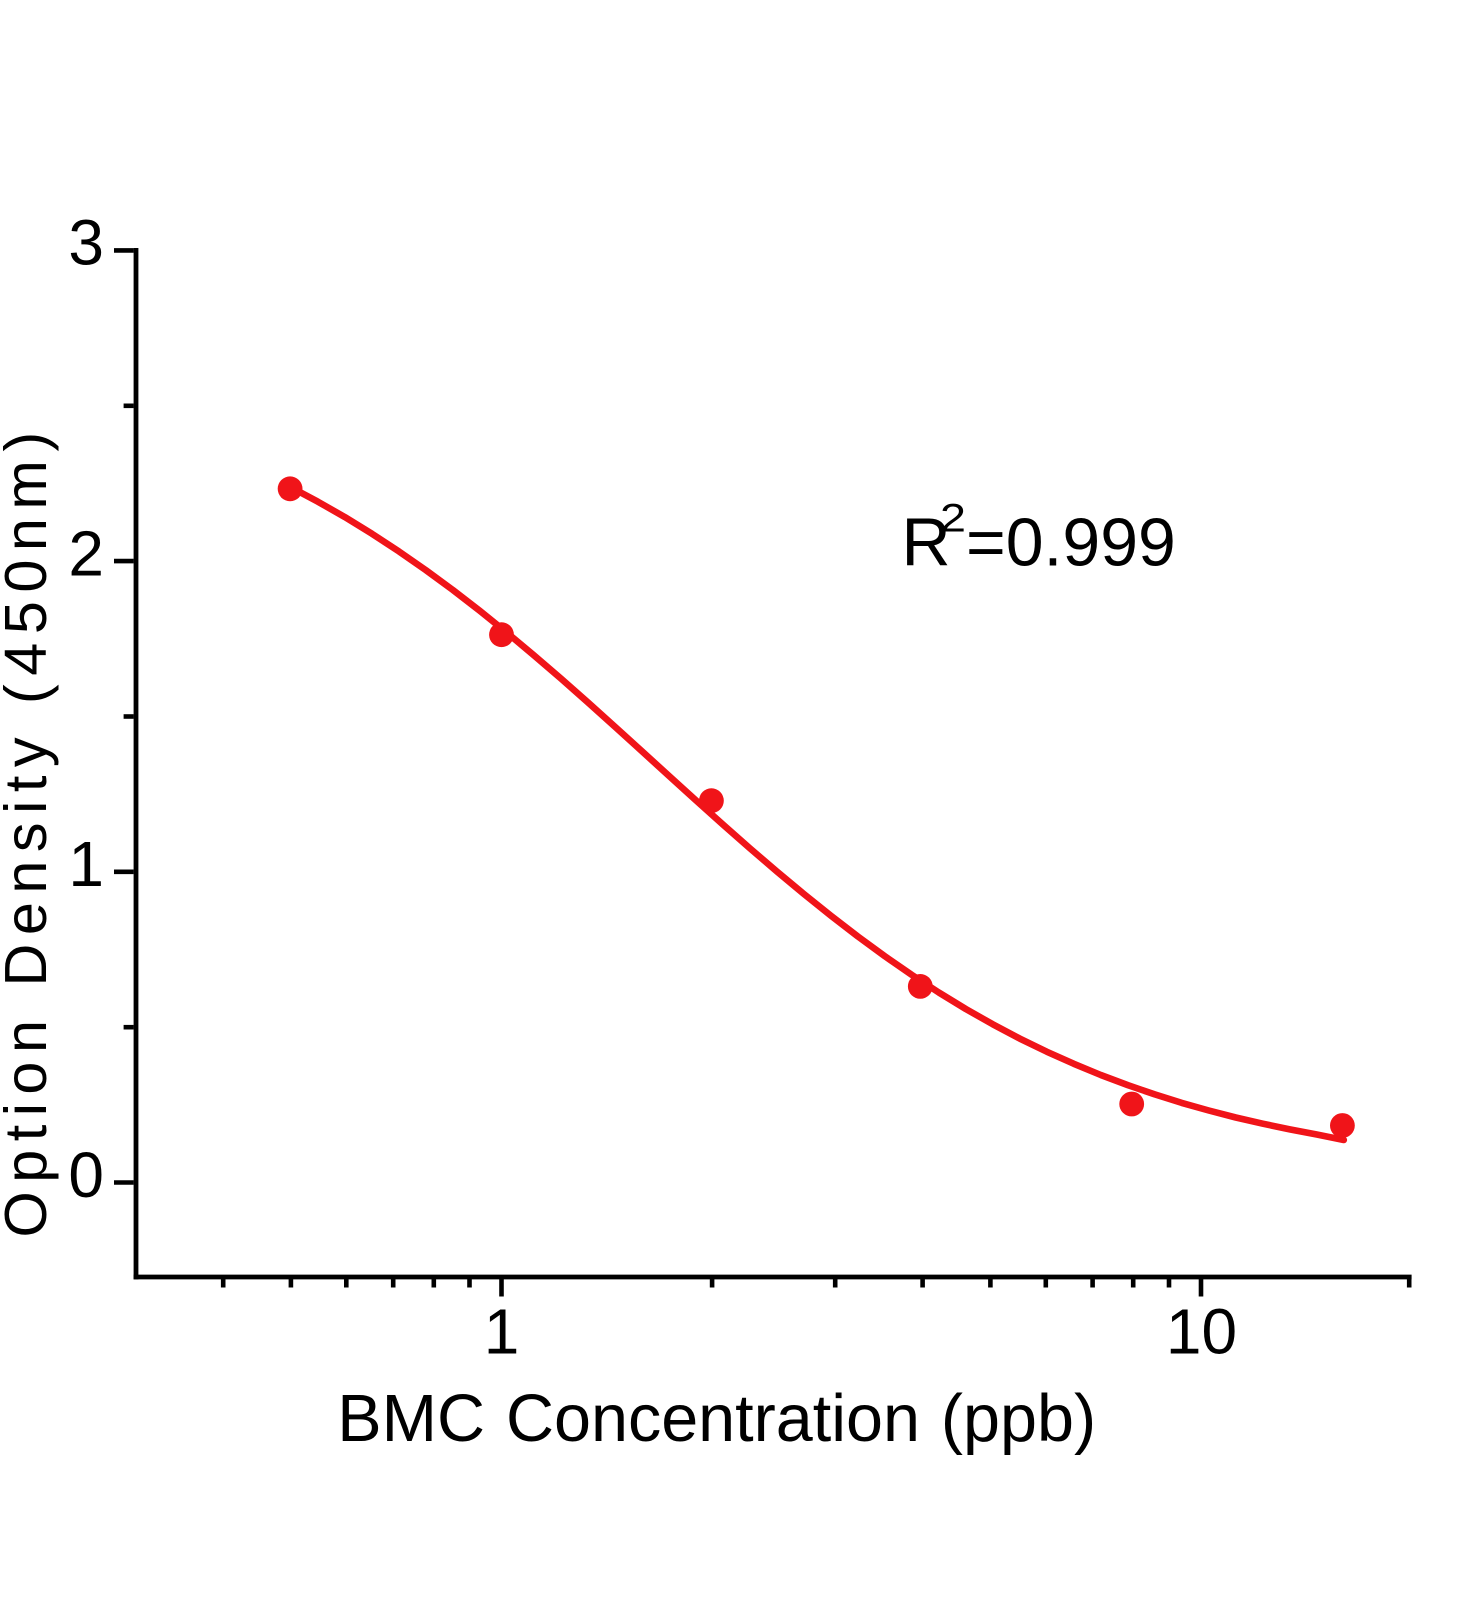  I want to click on svg-text: Option Density (450nm), so click(29, 830).